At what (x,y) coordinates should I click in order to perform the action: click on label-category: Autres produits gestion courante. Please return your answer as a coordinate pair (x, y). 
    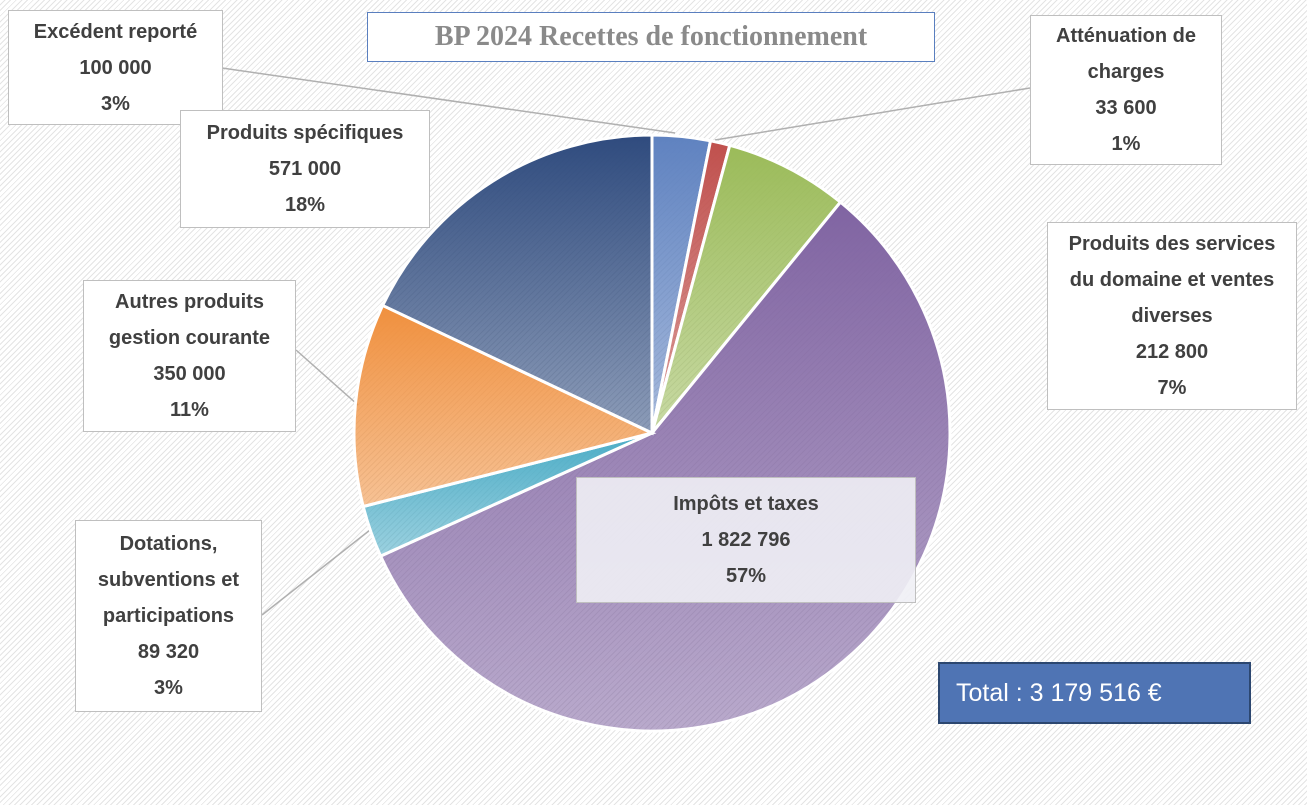
    Looking at the image, I should click on (189, 320).